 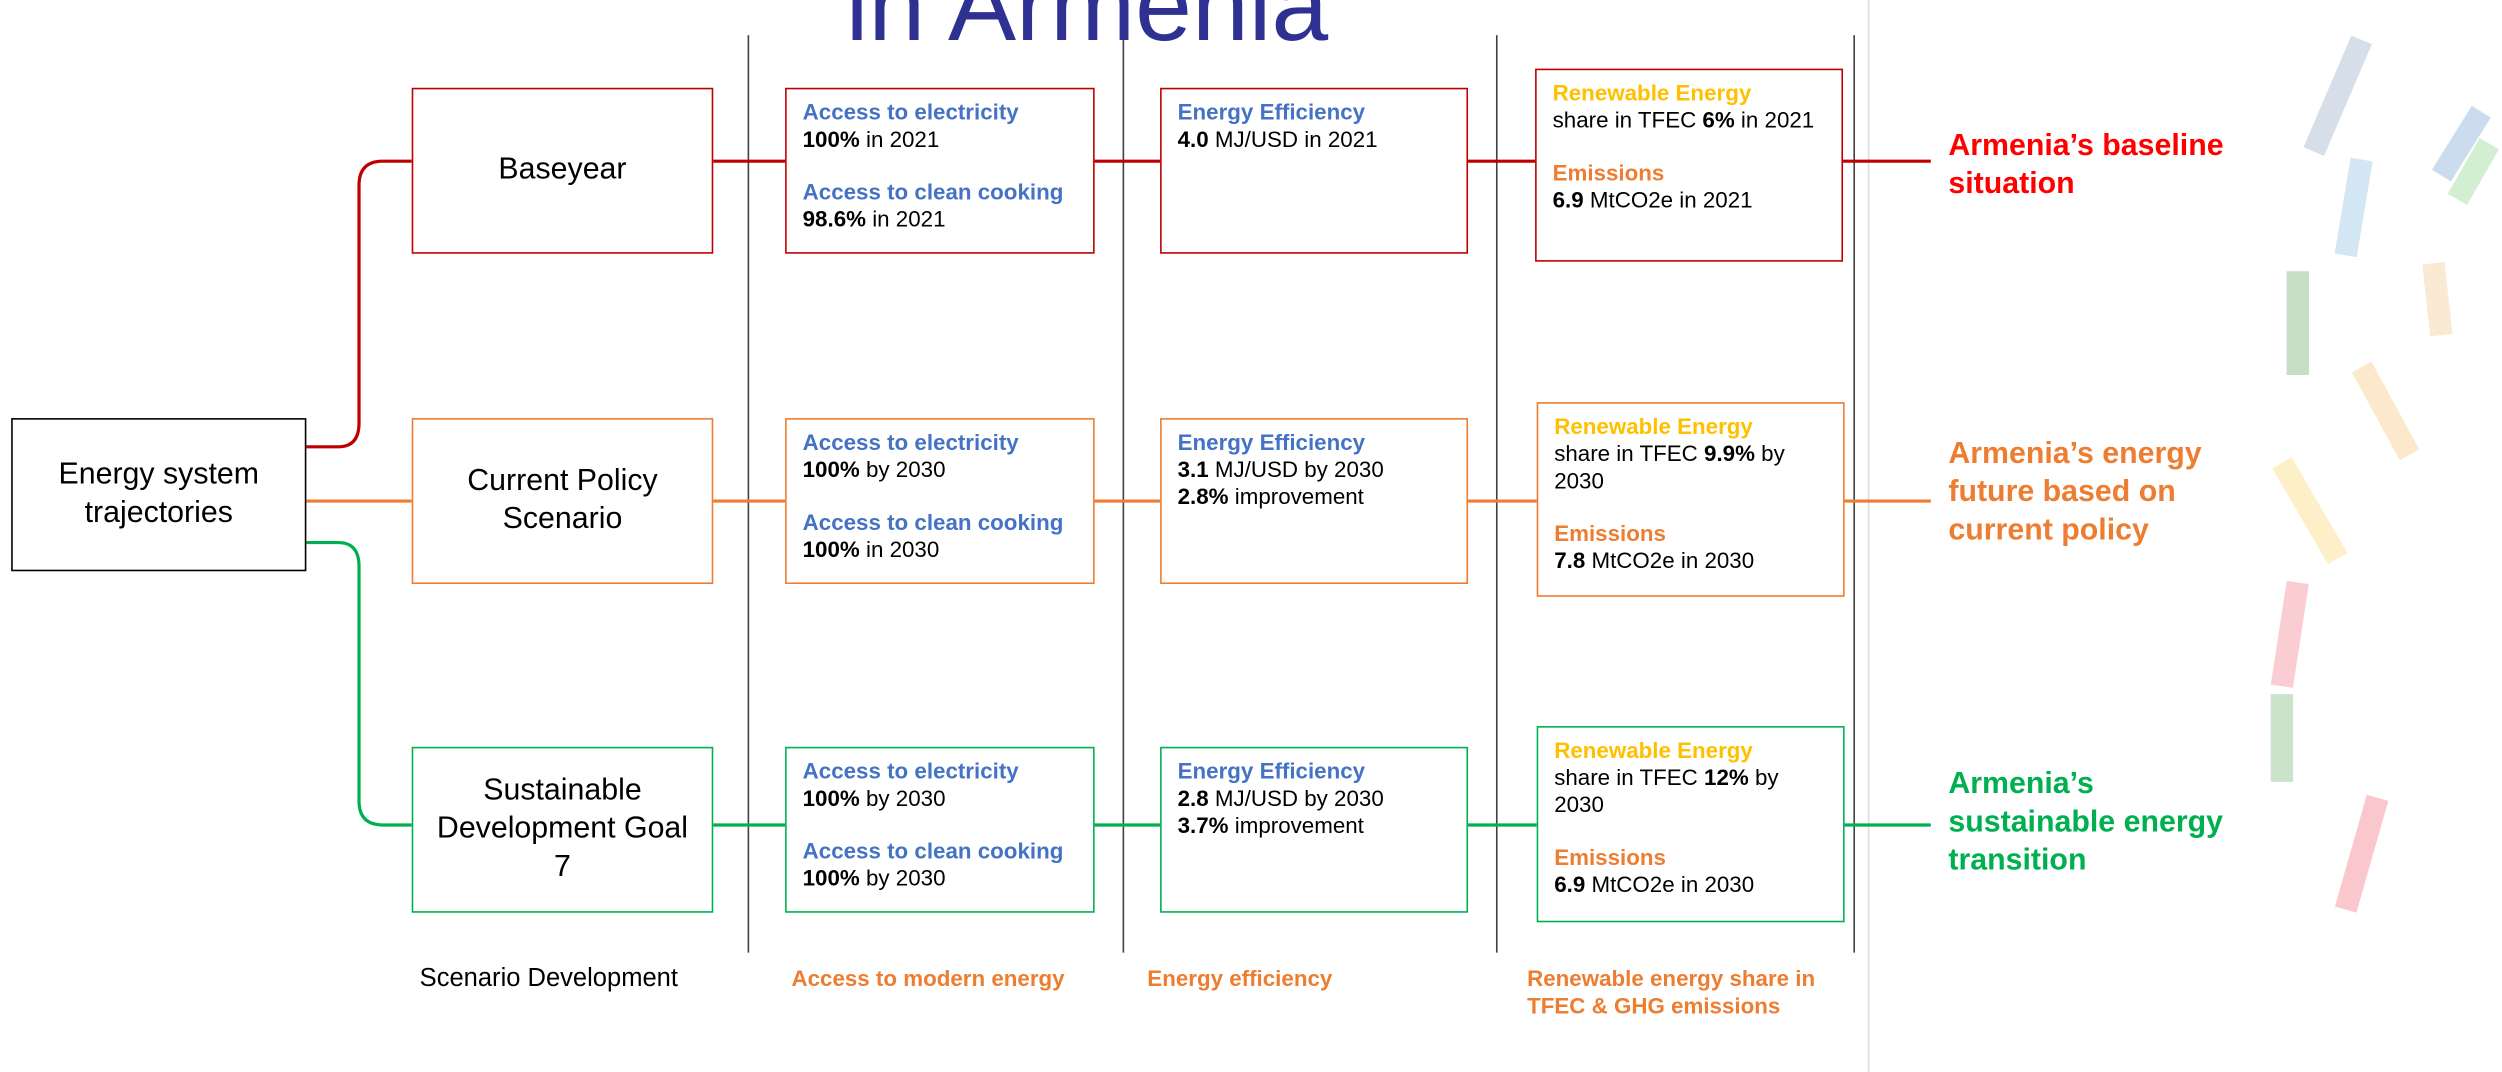 What do you see at coordinates (1240, 978) in the screenshot?
I see `column-footer: Energy efficiency` at bounding box center [1240, 978].